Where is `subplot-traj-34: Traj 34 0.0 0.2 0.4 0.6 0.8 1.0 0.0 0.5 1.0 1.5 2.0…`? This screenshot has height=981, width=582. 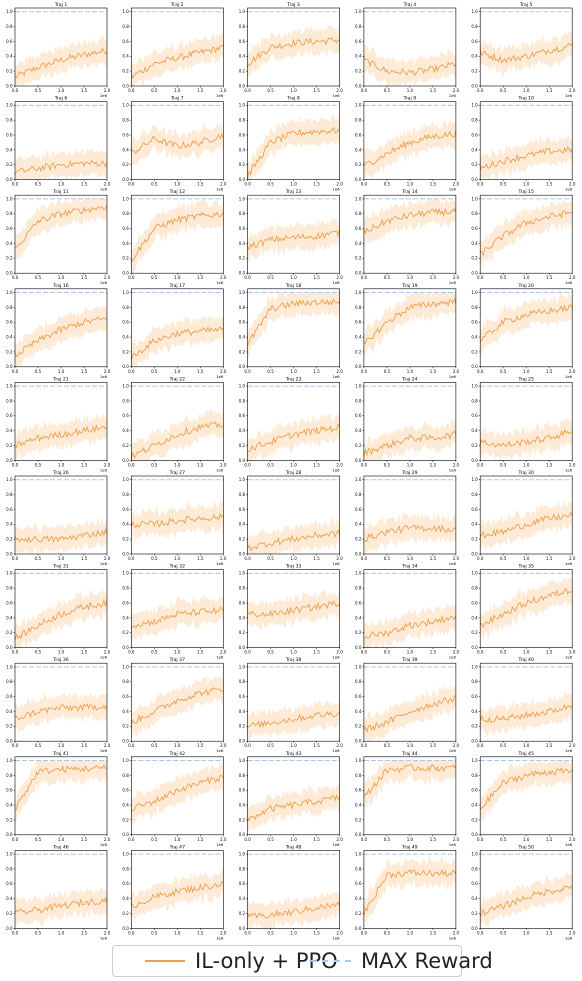 subplot-traj-34: Traj 34 0.0 0.2 0.4 0.6 0.8 1.0 0.0 0.5 1.0 1.5 2.0… is located at coordinates (407, 612).